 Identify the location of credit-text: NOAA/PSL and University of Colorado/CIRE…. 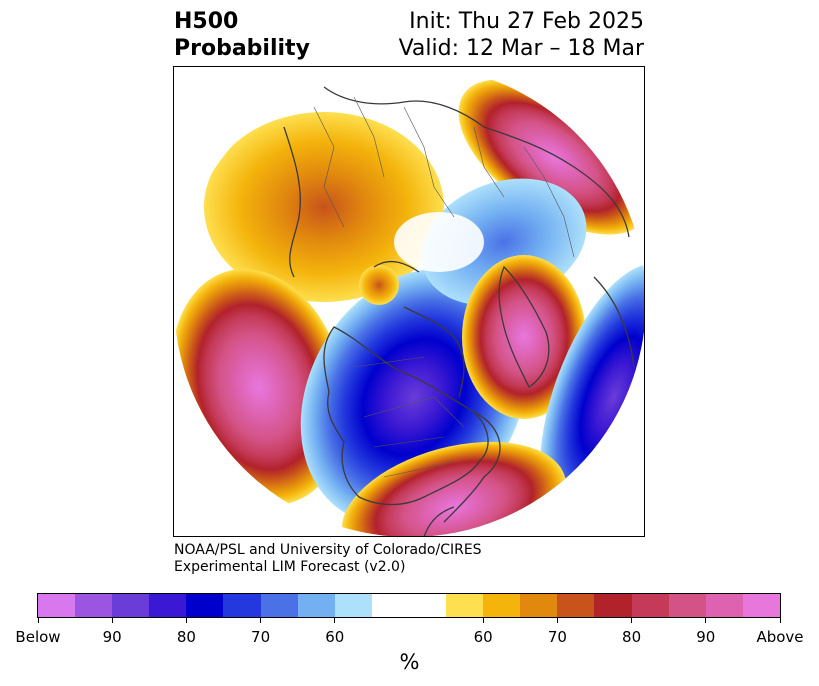
(328, 559).